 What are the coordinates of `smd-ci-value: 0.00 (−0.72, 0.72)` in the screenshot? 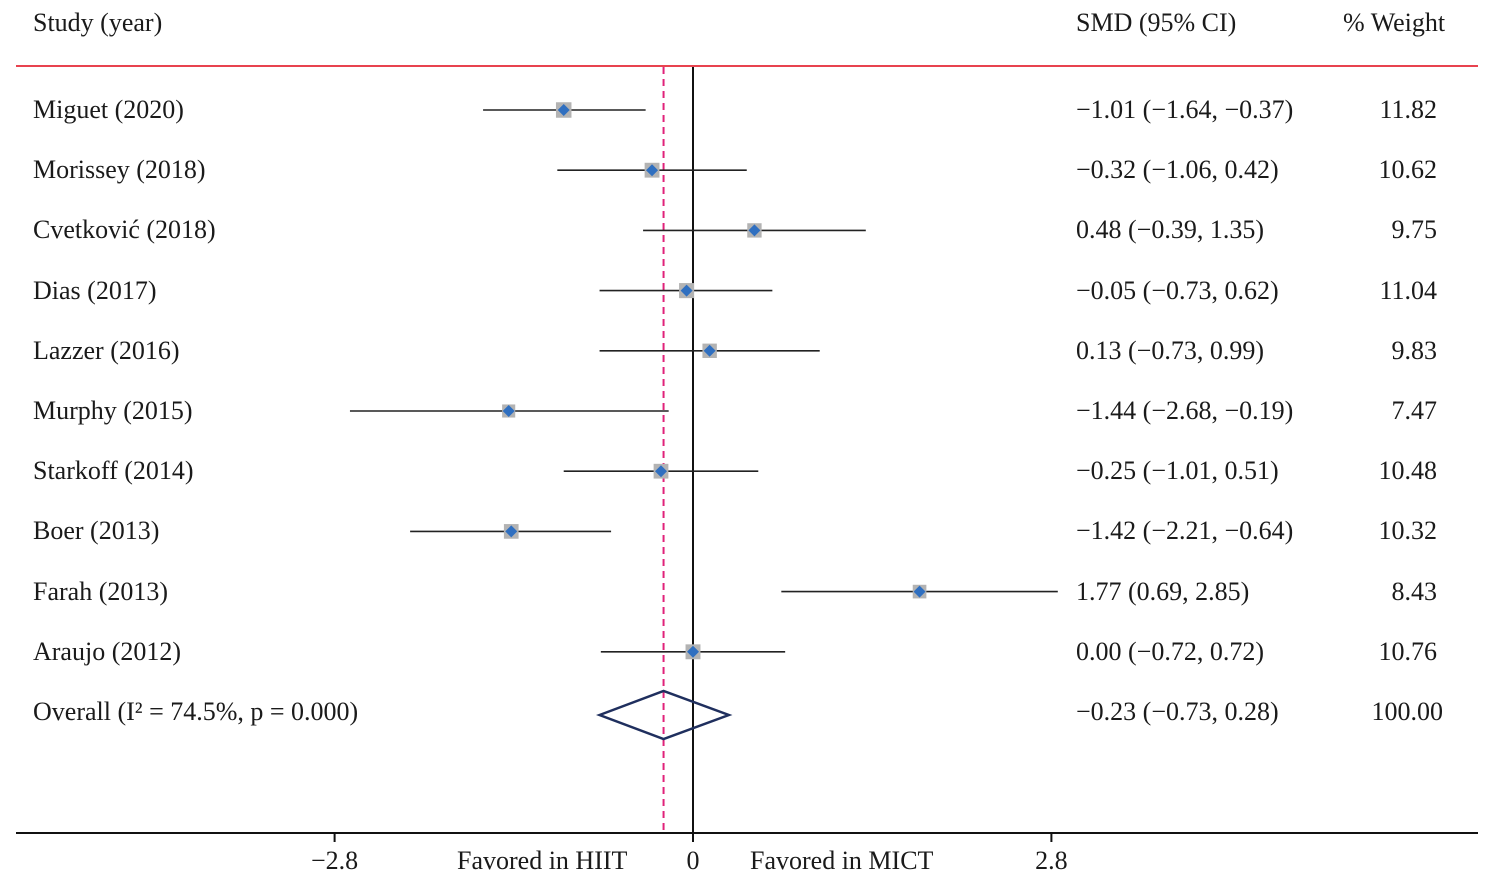 It's located at (1170, 651).